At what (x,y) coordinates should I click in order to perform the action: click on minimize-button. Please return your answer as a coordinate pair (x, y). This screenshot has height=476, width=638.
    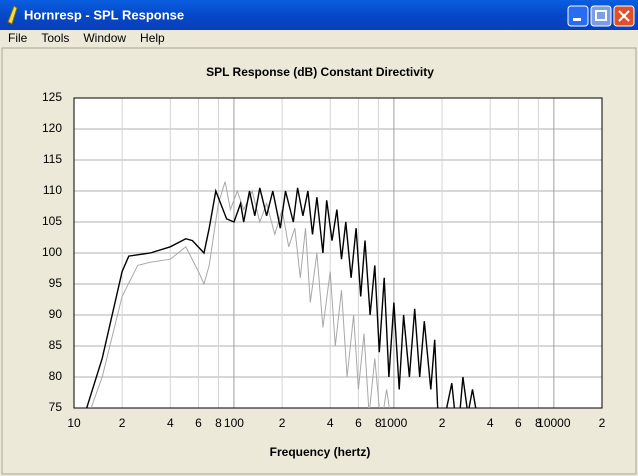
    Looking at the image, I should click on (578, 16).